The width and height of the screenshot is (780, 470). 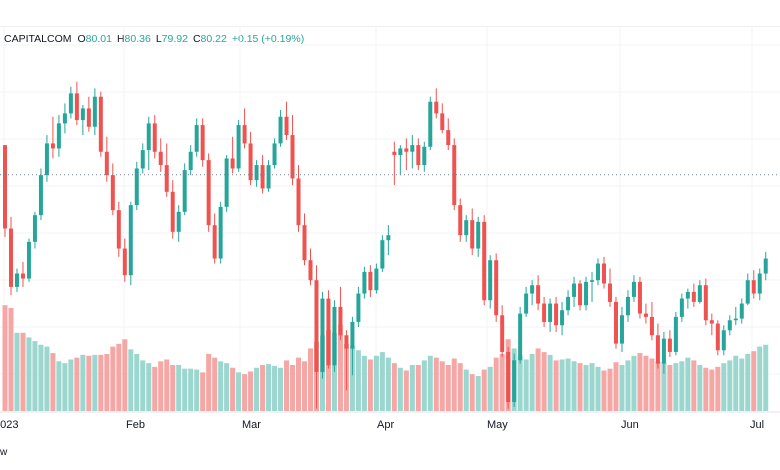 What do you see at coordinates (268, 39) in the screenshot?
I see `change-value: +0.15 (+0.19%)` at bounding box center [268, 39].